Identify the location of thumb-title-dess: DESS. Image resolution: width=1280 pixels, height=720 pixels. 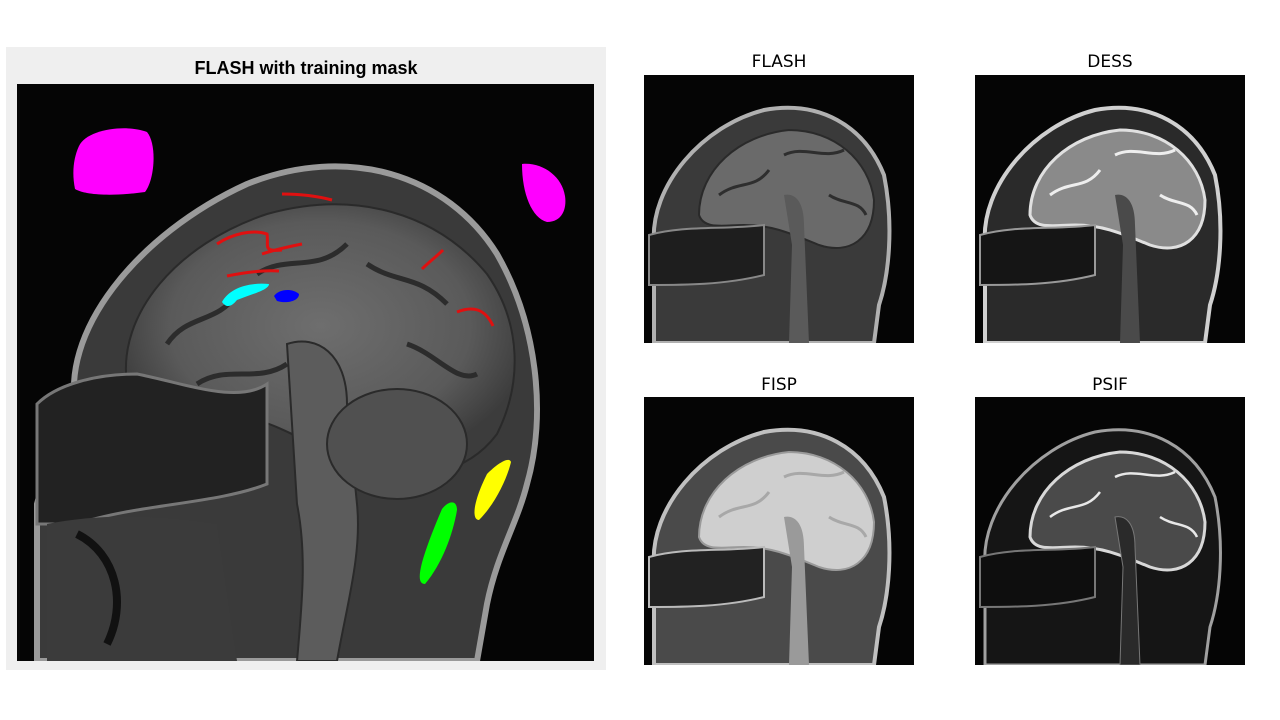
(1110, 62).